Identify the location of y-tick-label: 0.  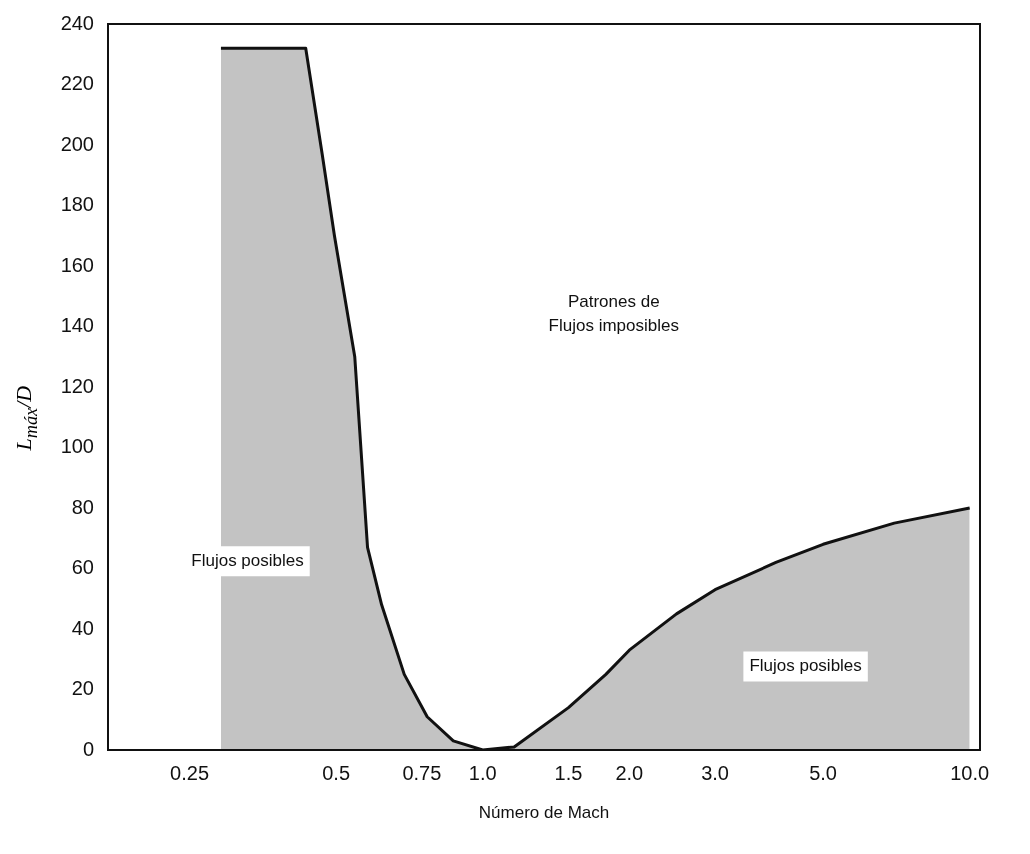
(88, 748).